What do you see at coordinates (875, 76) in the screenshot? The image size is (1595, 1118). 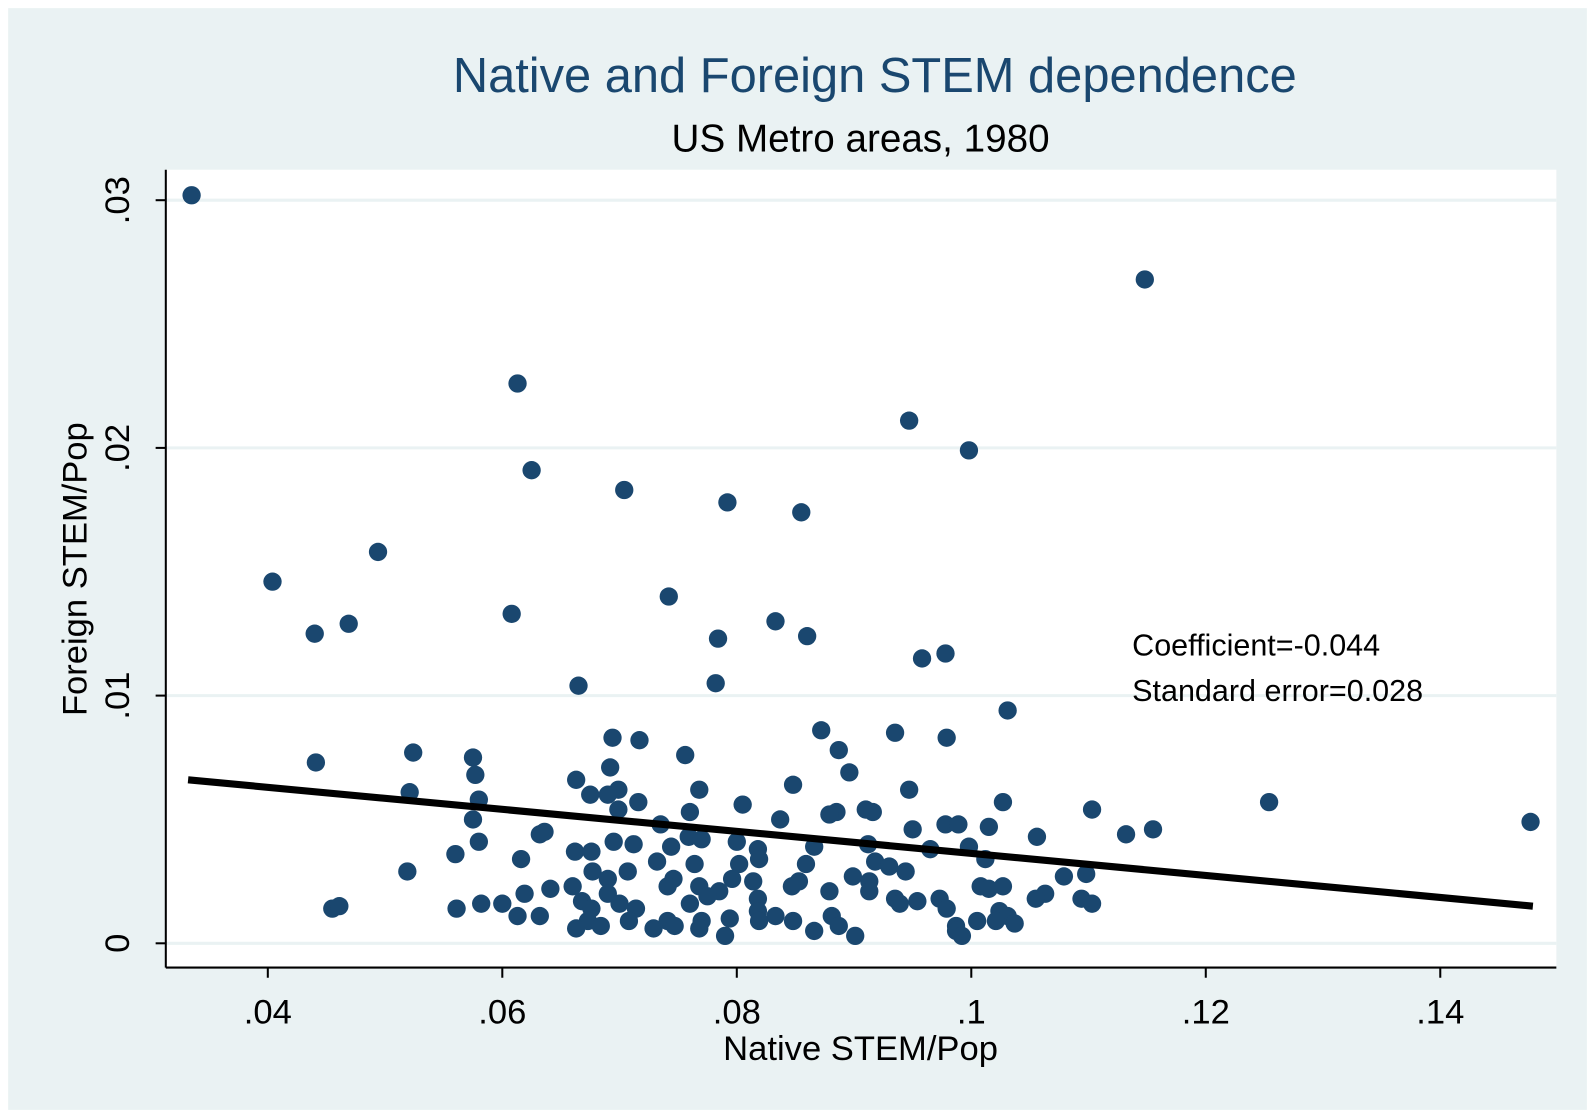 I see `chart-title: Native and Foreign STEM dependence` at bounding box center [875, 76].